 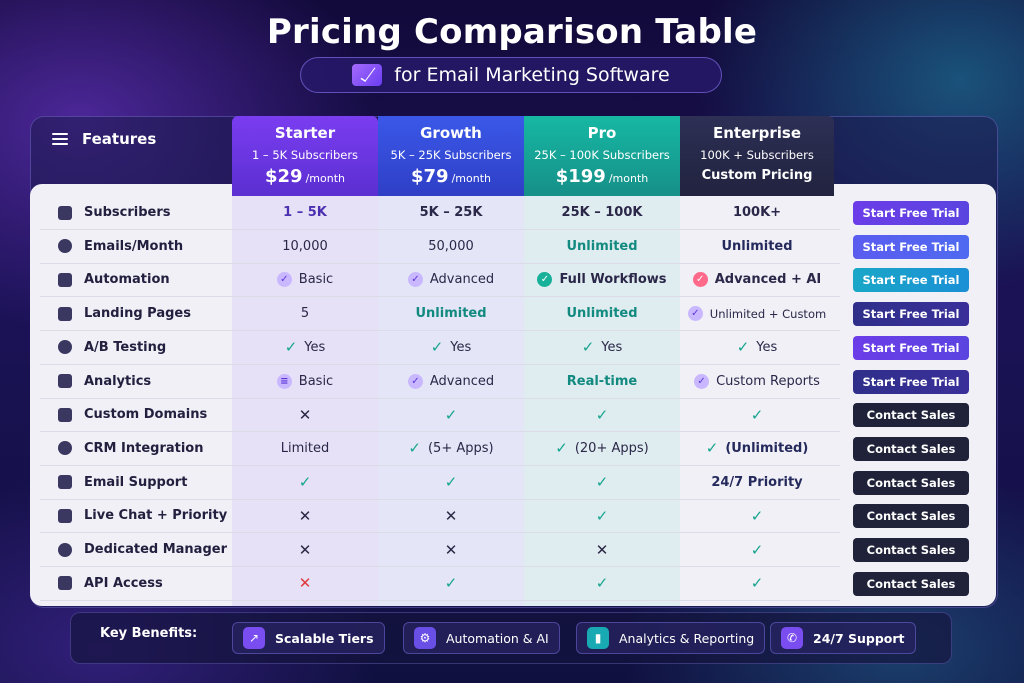 I want to click on benefit-scalable-tiers: ↗ Scalable Tiers, so click(x=308, y=638).